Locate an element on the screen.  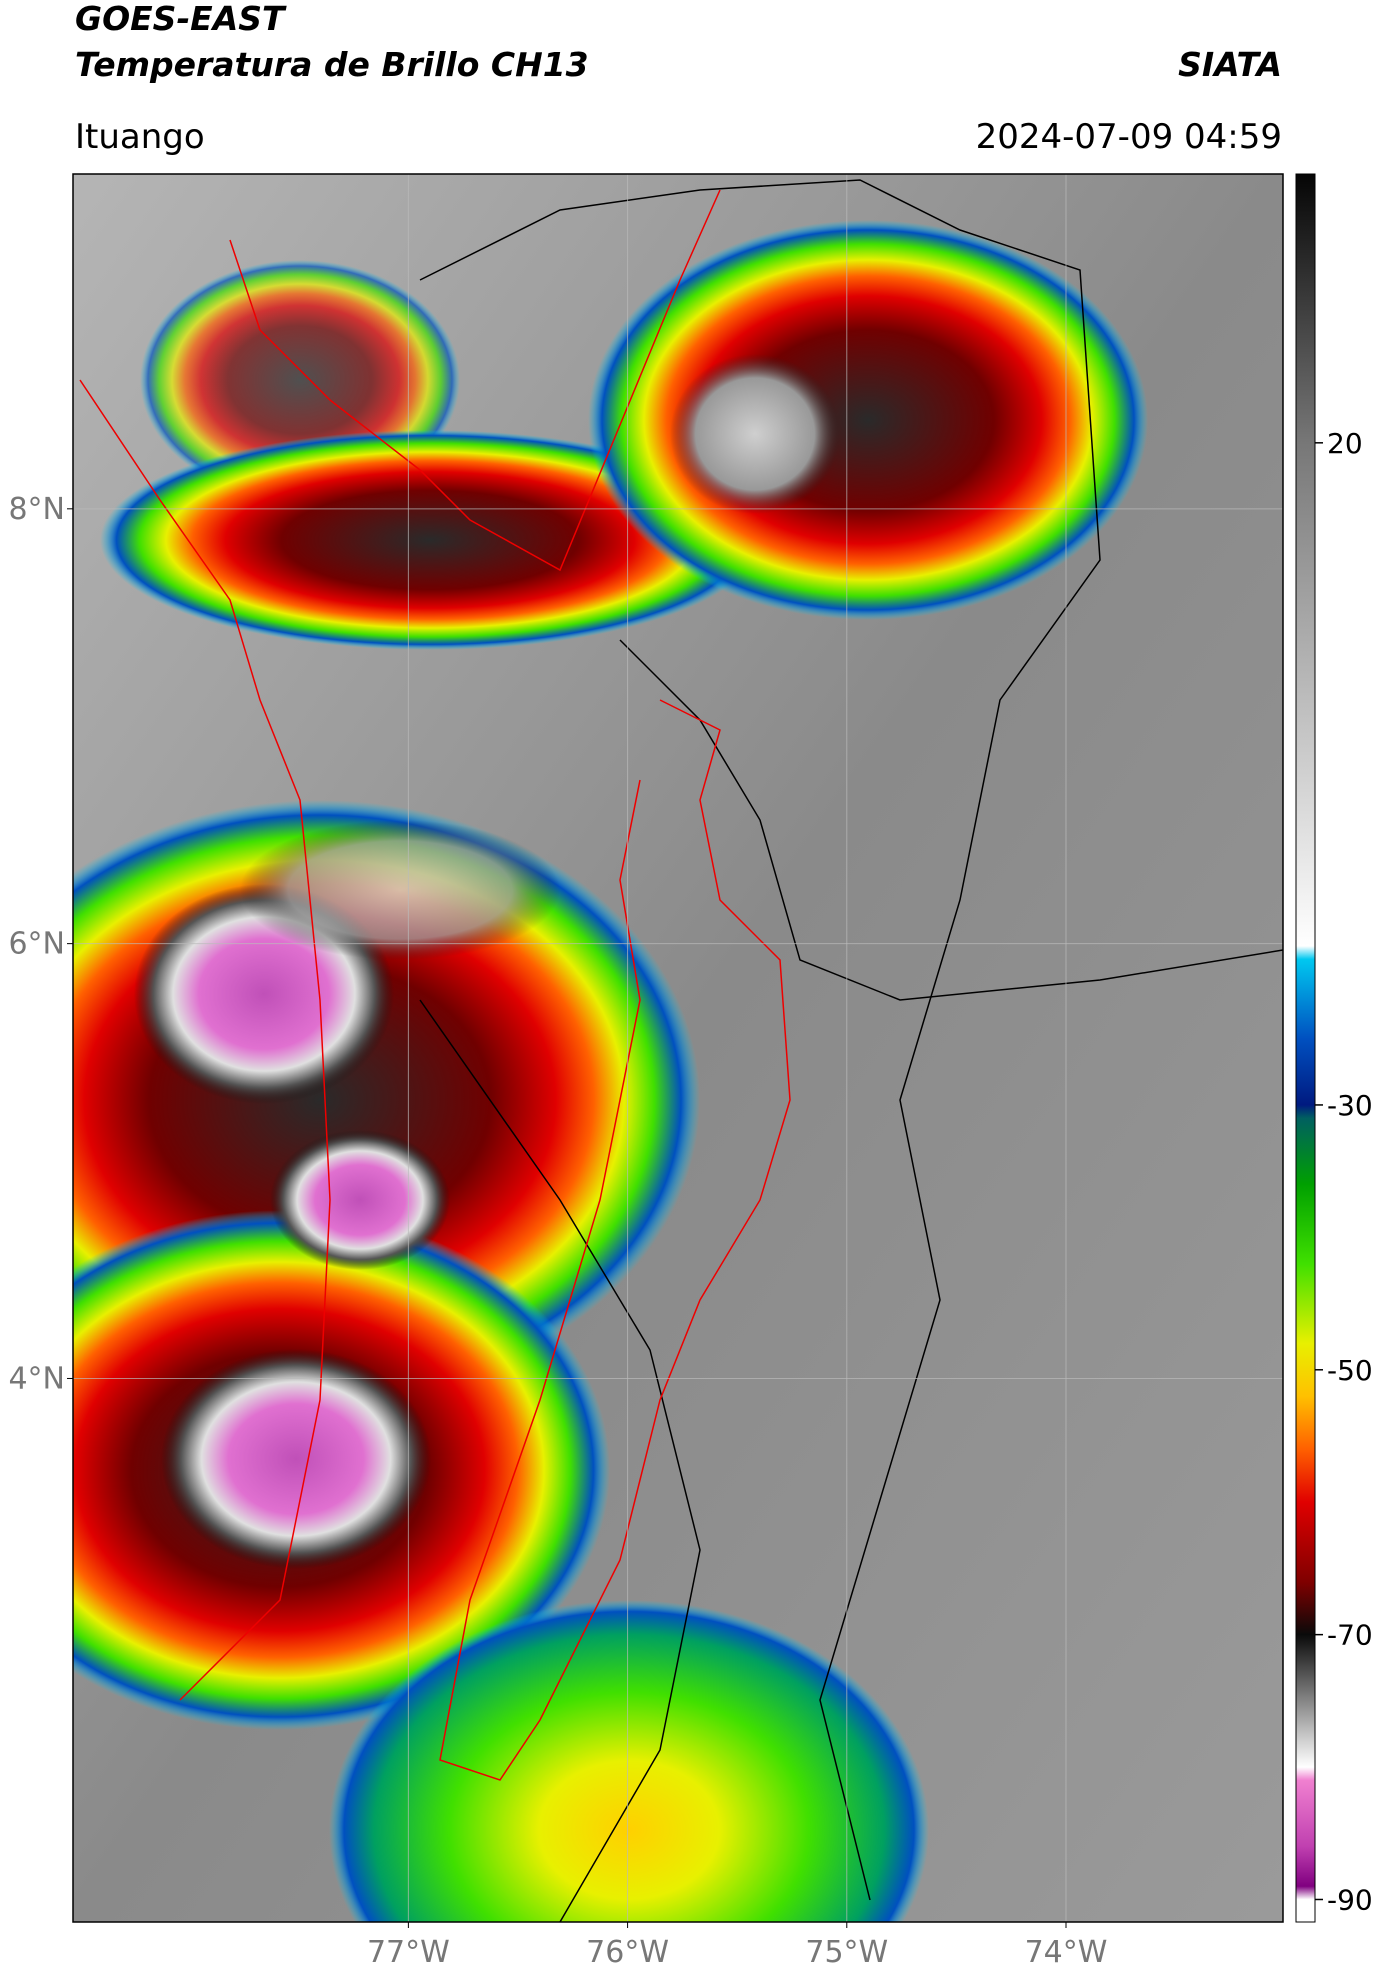
lon-tick-label: 77°W is located at coordinates (408, 1952).